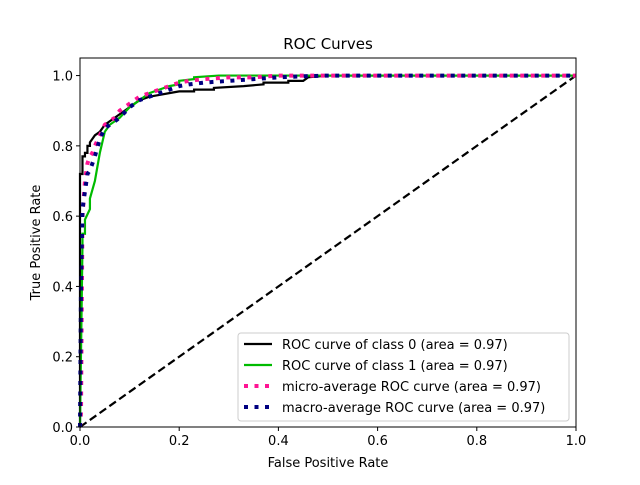 The image size is (640, 485). What do you see at coordinates (395, 366) in the screenshot?
I see `legend-label-1: ROC curve of class 1 (area = 0.97)` at bounding box center [395, 366].